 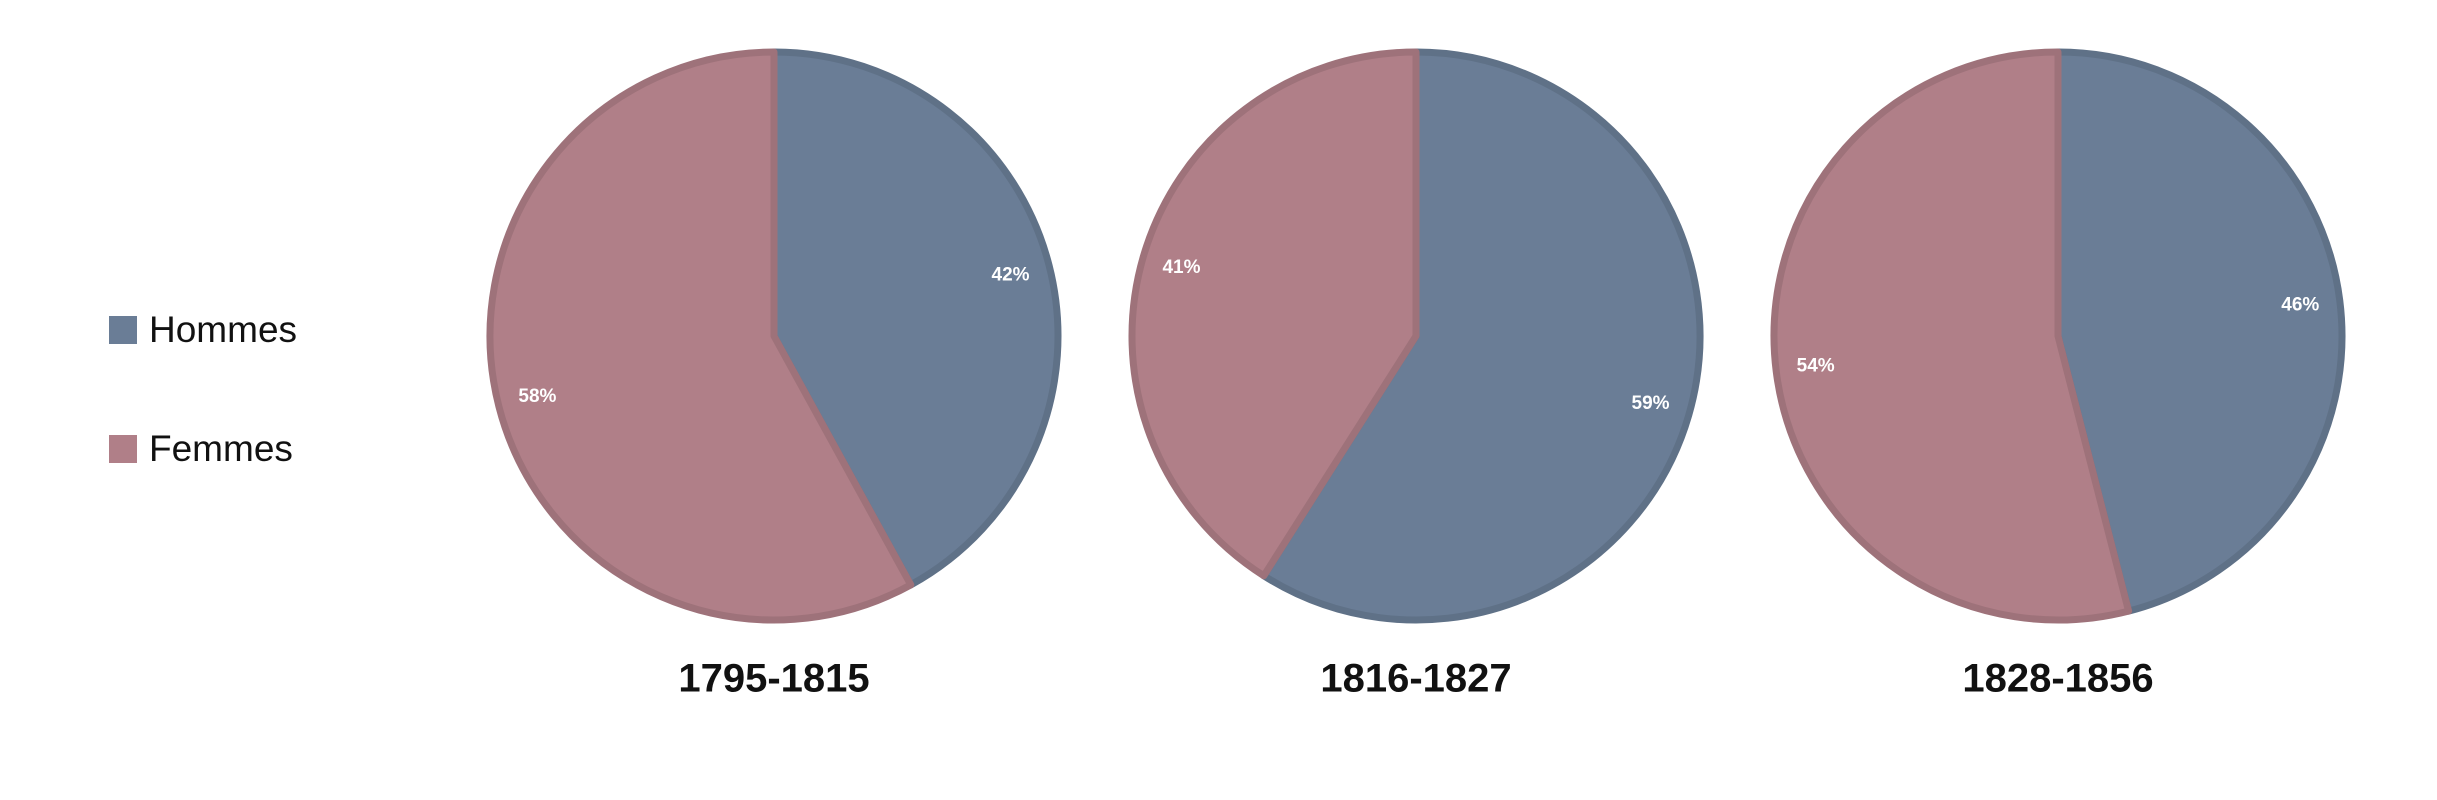 I want to click on pie-title: 1795-1815, so click(x=773, y=679).